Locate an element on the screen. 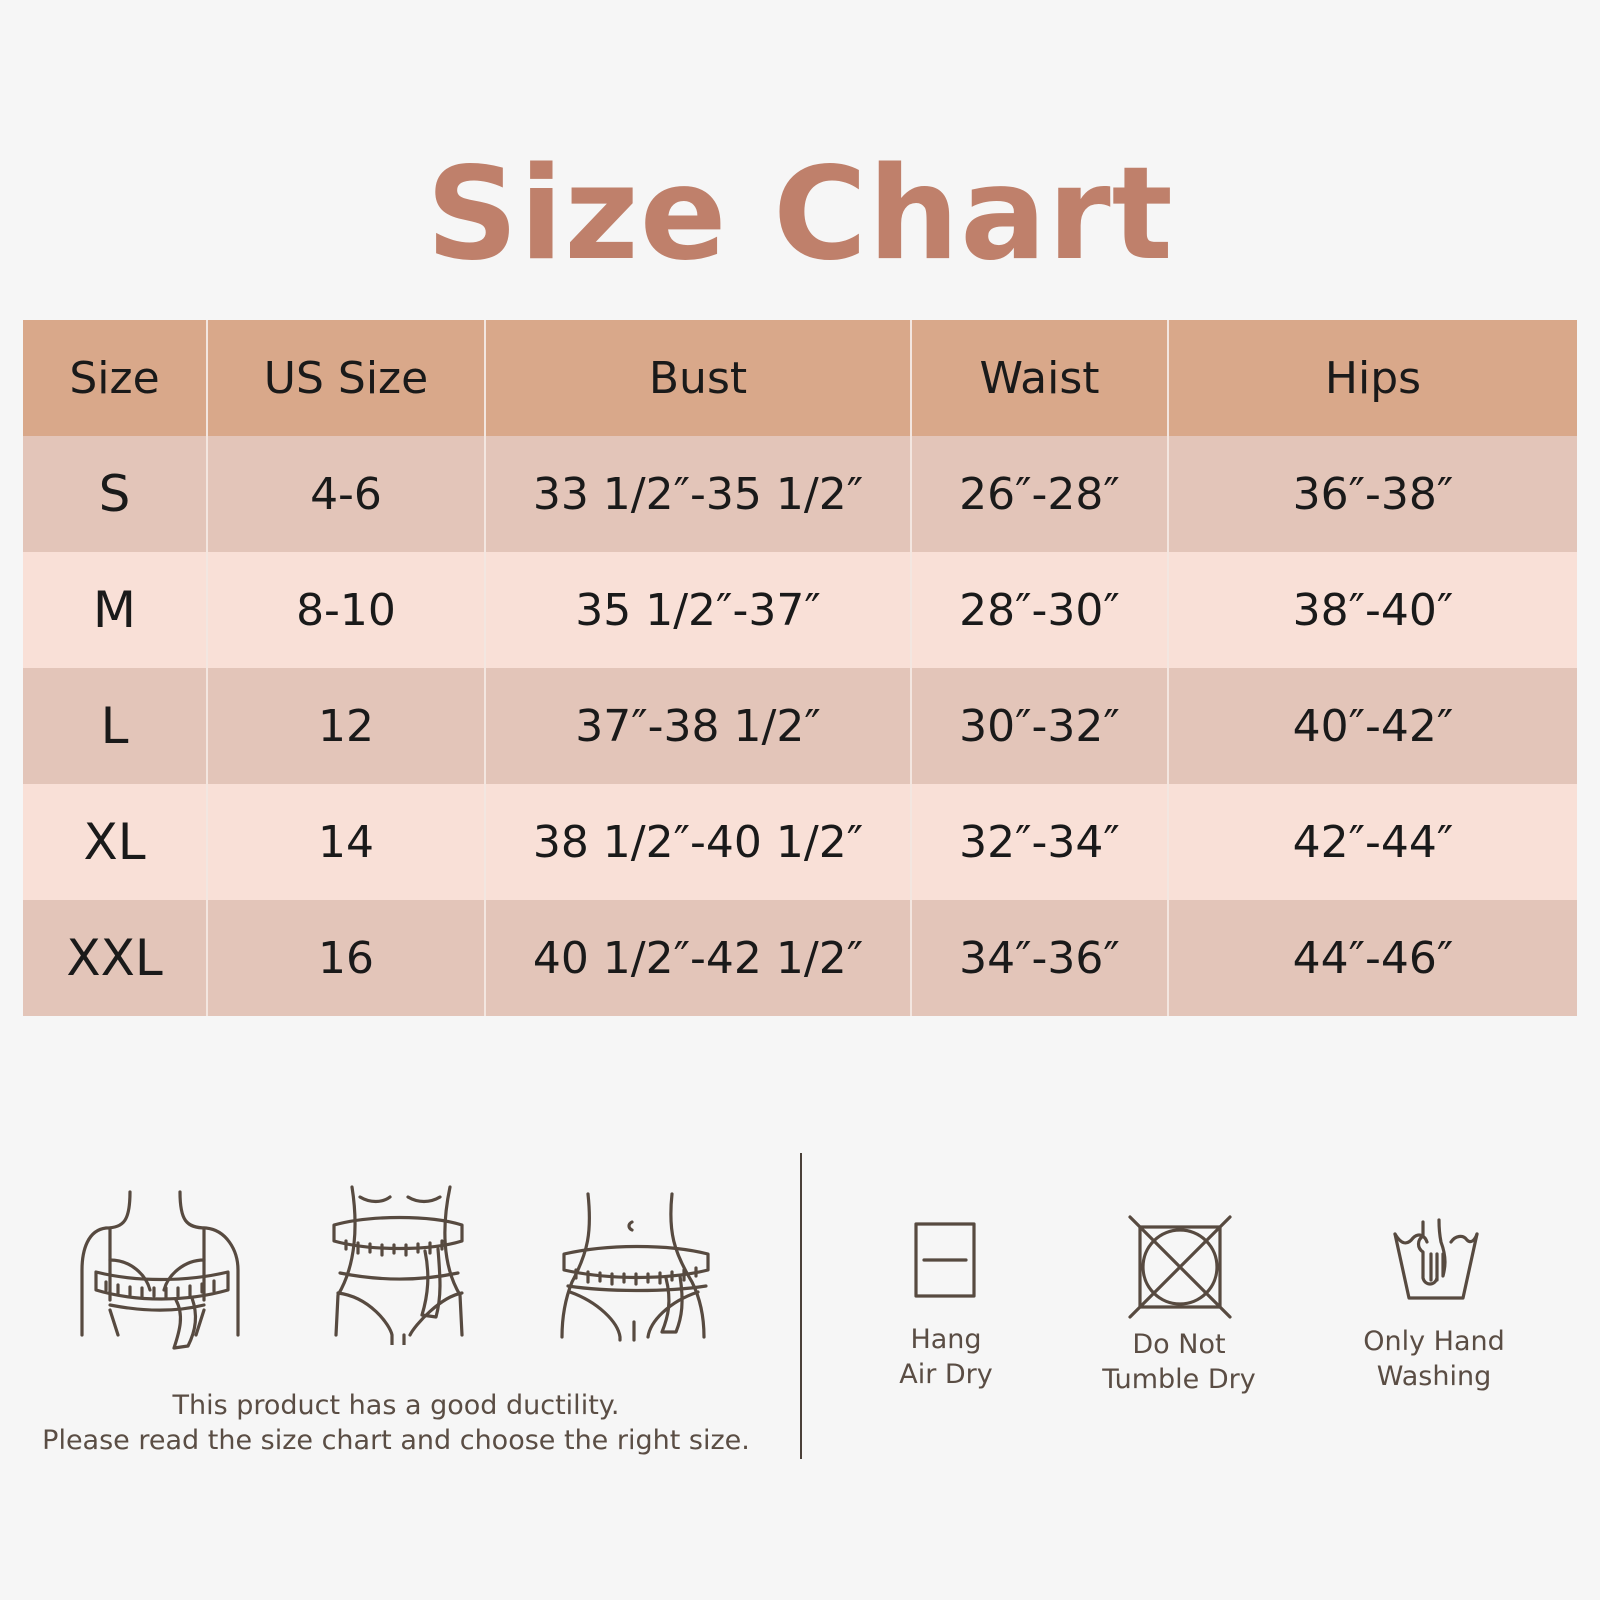  table-row: L 12 37″-38 1/2″ 30″-32″ 40″-42″ is located at coordinates (800, 726).